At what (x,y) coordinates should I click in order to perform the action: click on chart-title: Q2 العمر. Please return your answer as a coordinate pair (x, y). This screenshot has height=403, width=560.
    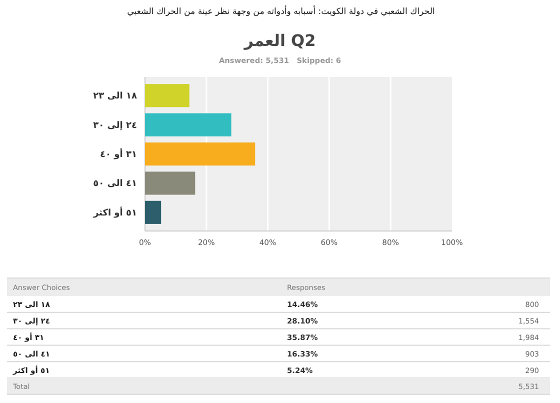
    Looking at the image, I should click on (279, 40).